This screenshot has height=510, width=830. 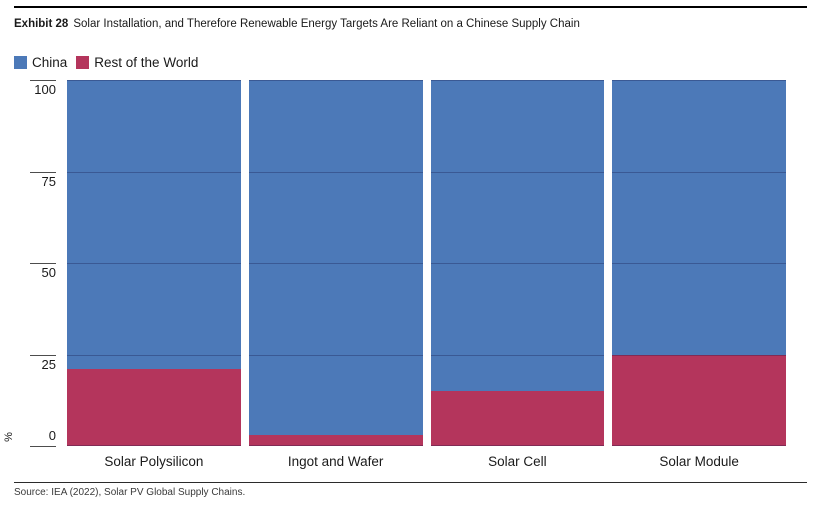 What do you see at coordinates (48, 272) in the screenshot?
I see `y-tick-label-50: 50` at bounding box center [48, 272].